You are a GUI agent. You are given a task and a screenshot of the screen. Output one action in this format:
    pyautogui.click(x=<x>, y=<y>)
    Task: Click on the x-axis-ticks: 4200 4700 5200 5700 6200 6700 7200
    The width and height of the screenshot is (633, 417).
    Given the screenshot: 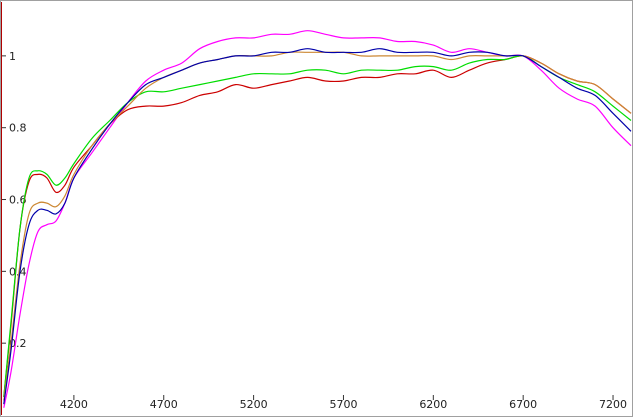 What is the action you would take?
    pyautogui.click(x=343, y=403)
    